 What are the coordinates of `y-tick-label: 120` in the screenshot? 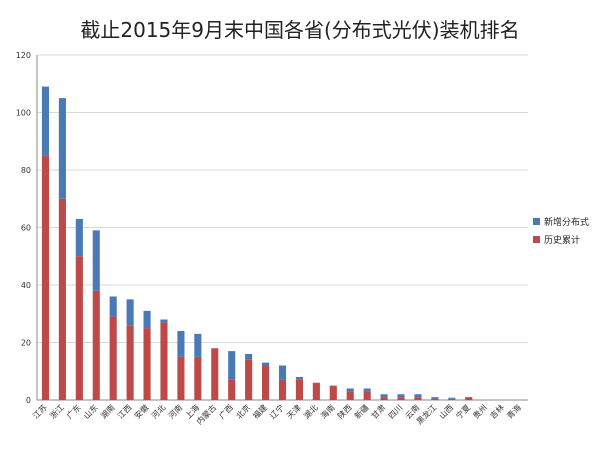 It's located at (23, 55).